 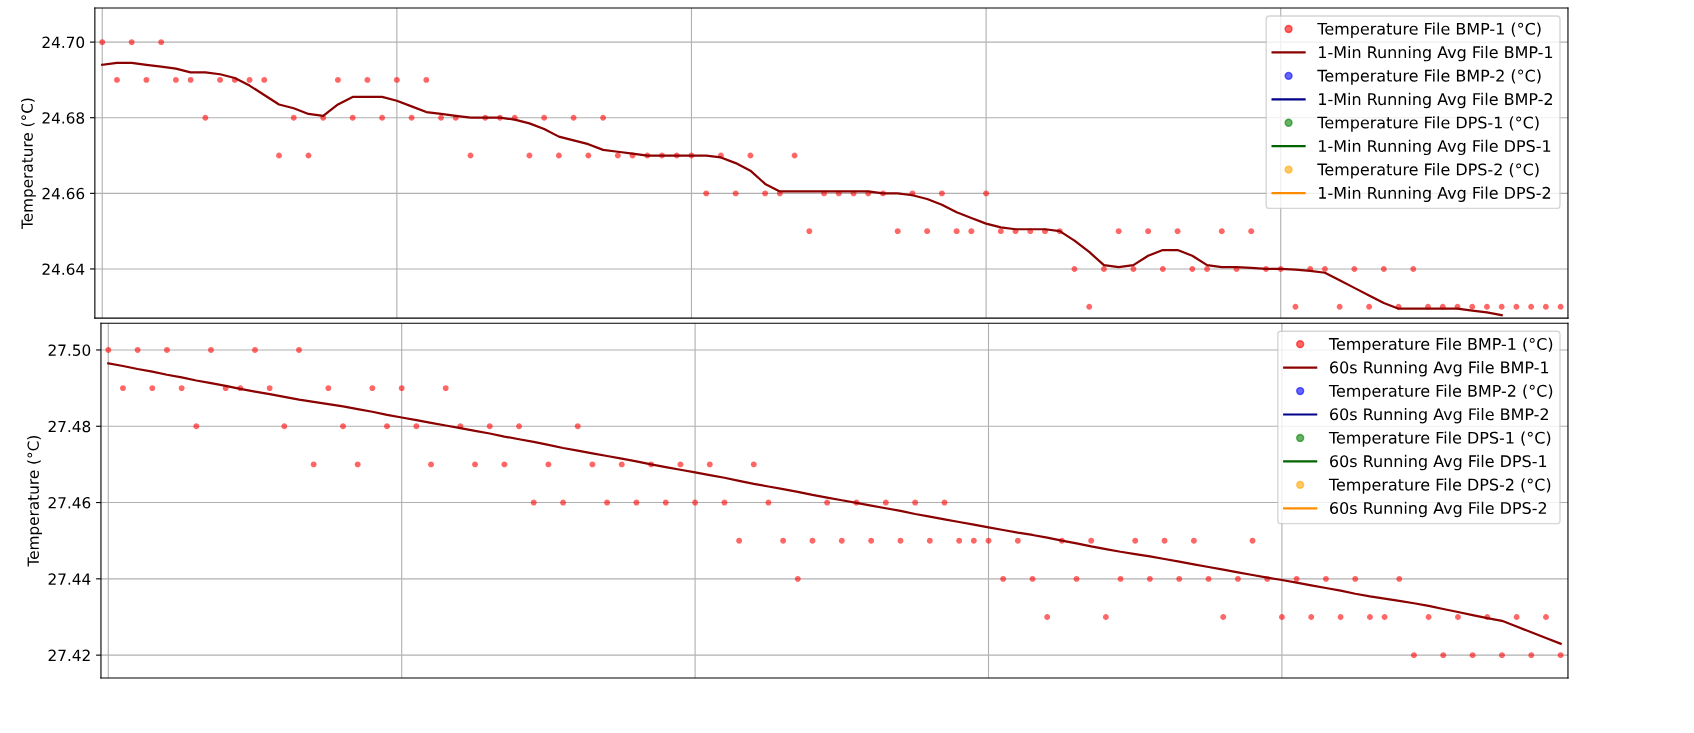 What do you see at coordinates (69, 350) in the screenshot?
I see `y-tick-label: 27.50` at bounding box center [69, 350].